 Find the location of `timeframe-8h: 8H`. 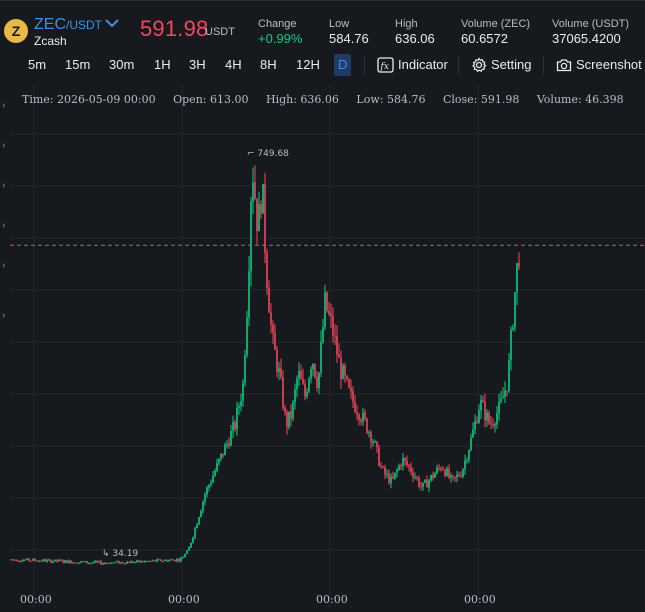

timeframe-8h: 8H is located at coordinates (268, 64).